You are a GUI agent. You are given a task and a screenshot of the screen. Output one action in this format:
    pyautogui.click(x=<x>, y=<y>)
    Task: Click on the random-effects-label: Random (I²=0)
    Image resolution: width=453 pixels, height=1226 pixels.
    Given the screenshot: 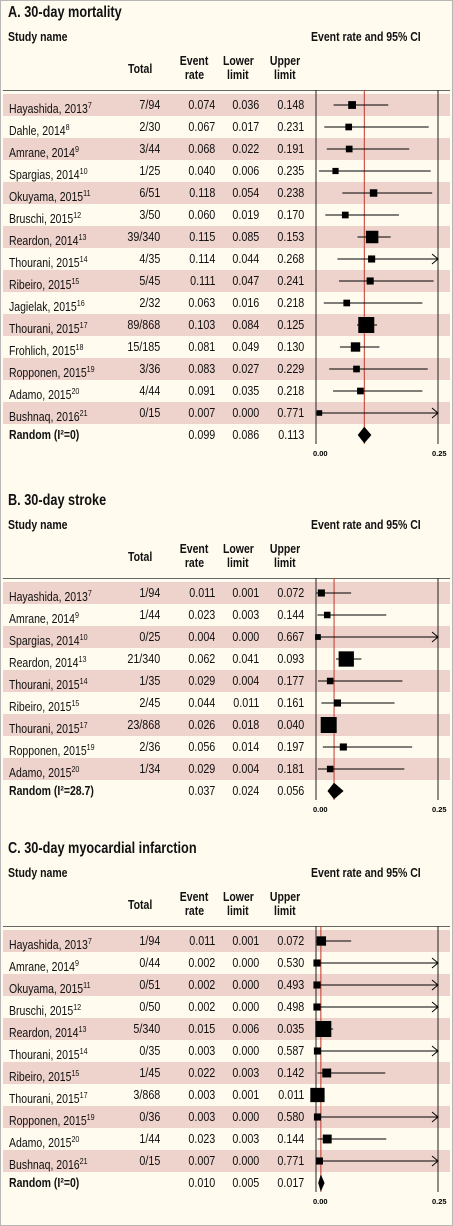 What is the action you would take?
    pyautogui.click(x=44, y=435)
    